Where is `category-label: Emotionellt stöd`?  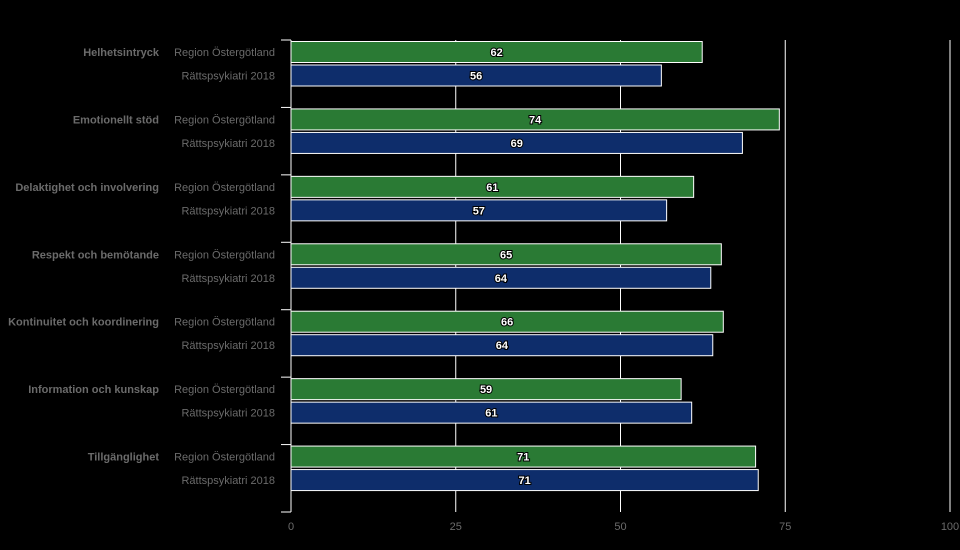
category-label: Emotionellt stöd is located at coordinates (116, 120).